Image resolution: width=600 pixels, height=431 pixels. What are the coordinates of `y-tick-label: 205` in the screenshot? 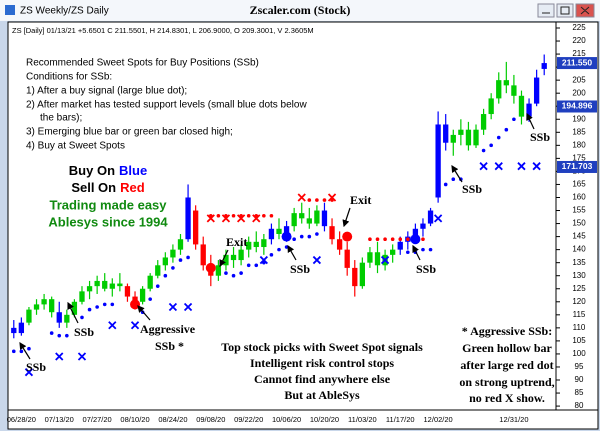 It's located at (579, 79).